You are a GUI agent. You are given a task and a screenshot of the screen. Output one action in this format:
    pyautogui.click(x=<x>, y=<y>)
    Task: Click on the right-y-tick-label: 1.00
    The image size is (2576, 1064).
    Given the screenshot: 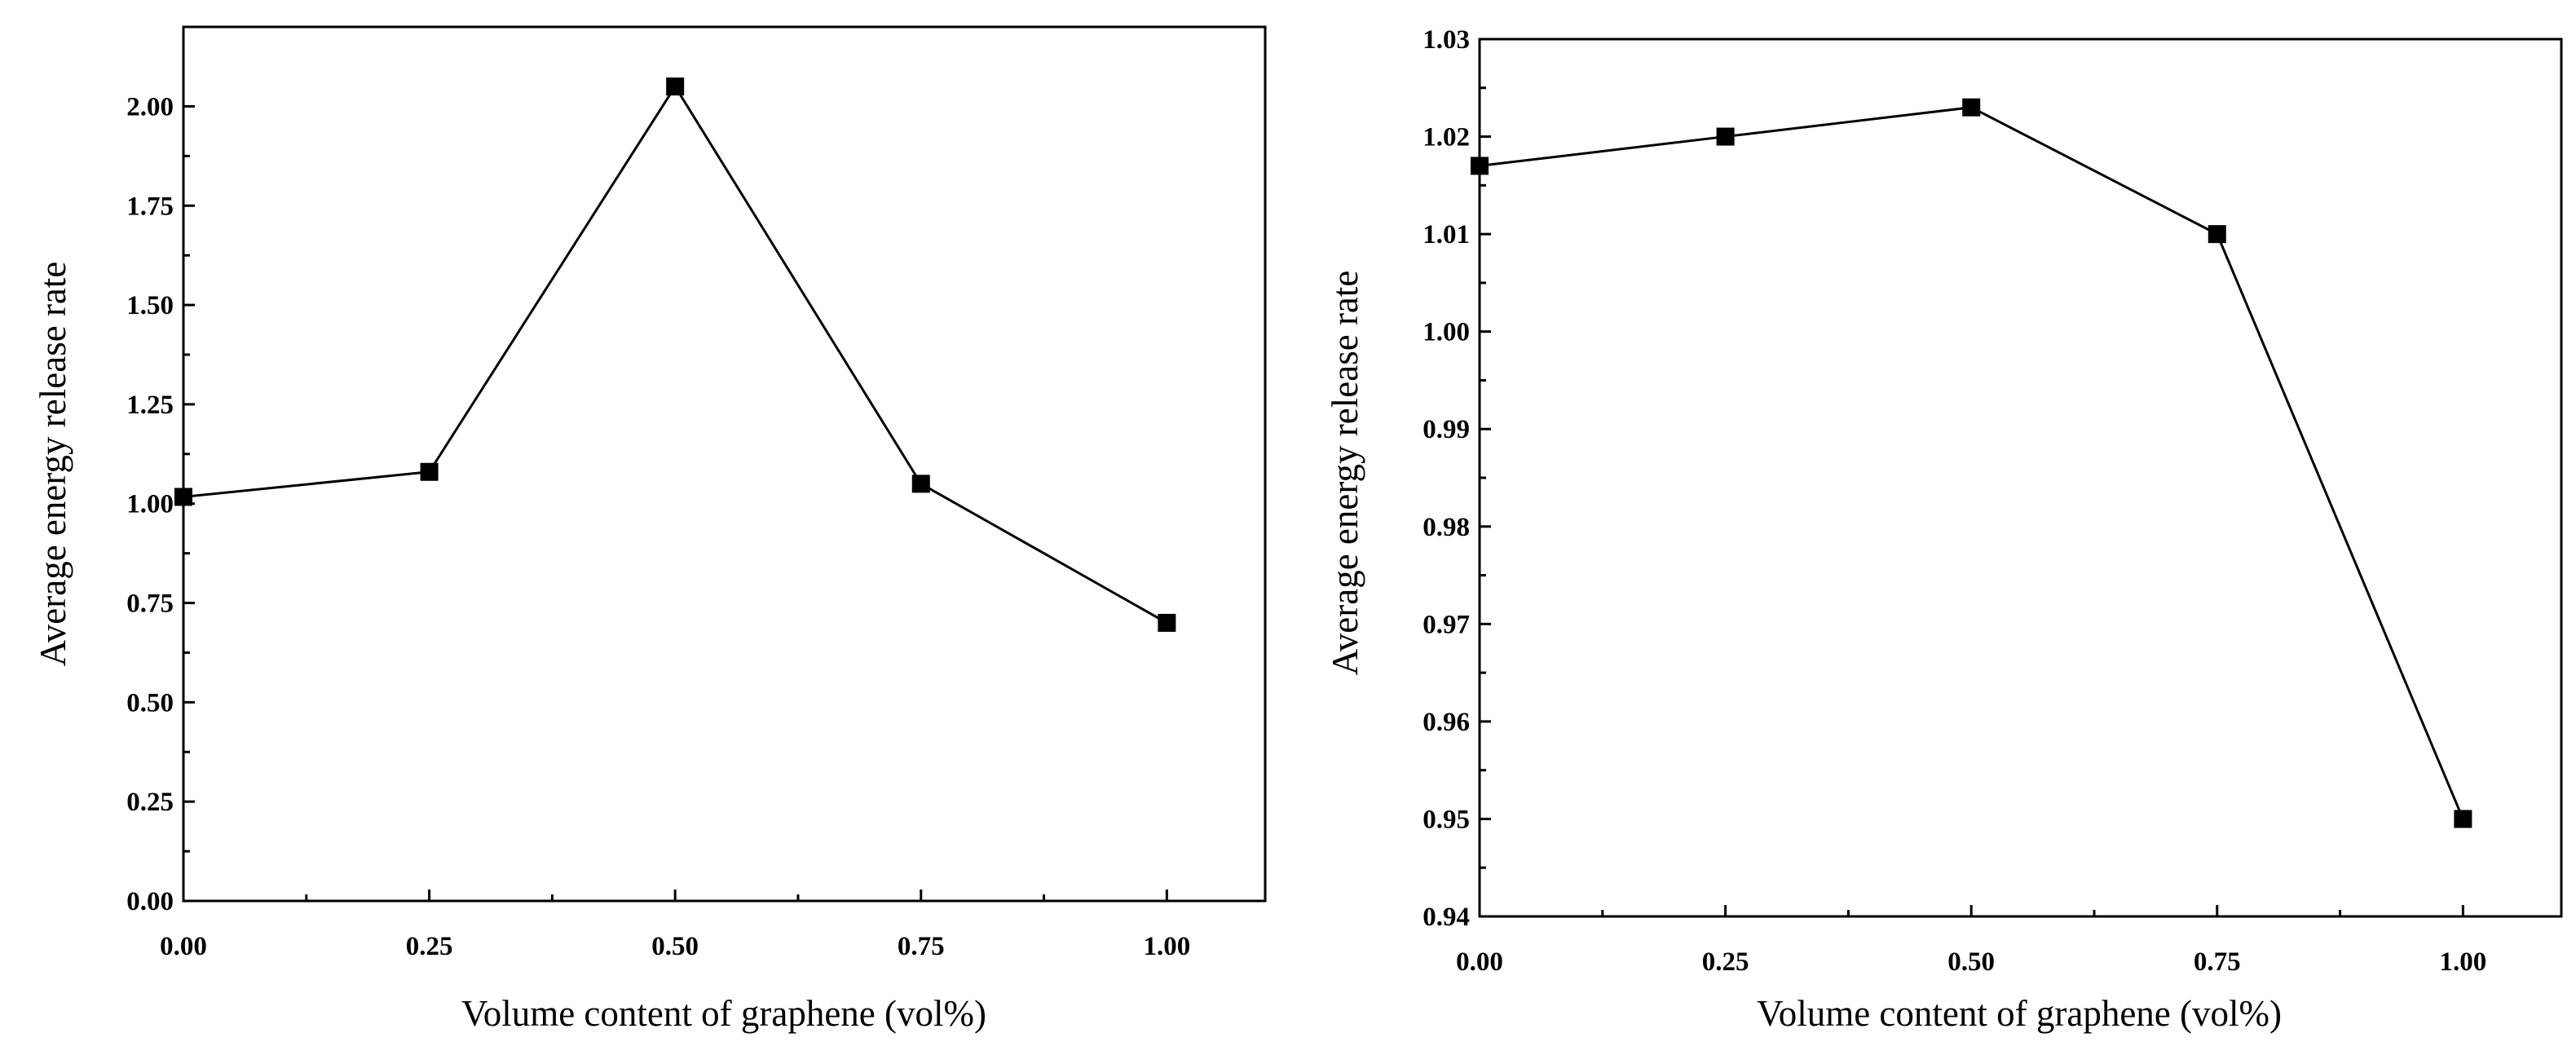 What is the action you would take?
    pyautogui.click(x=1446, y=332)
    